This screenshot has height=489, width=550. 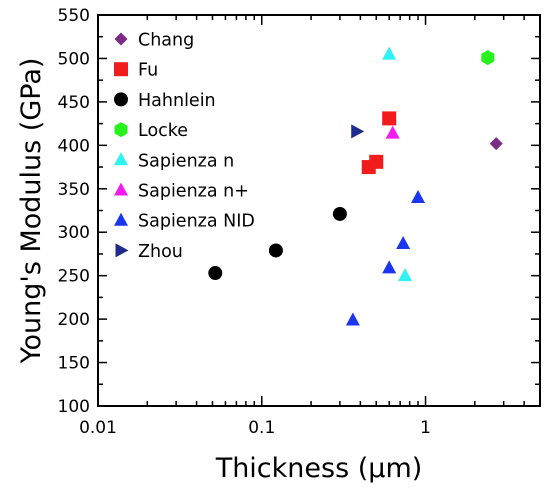 What do you see at coordinates (166, 41) in the screenshot?
I see `legend-label-chang: Chang` at bounding box center [166, 41].